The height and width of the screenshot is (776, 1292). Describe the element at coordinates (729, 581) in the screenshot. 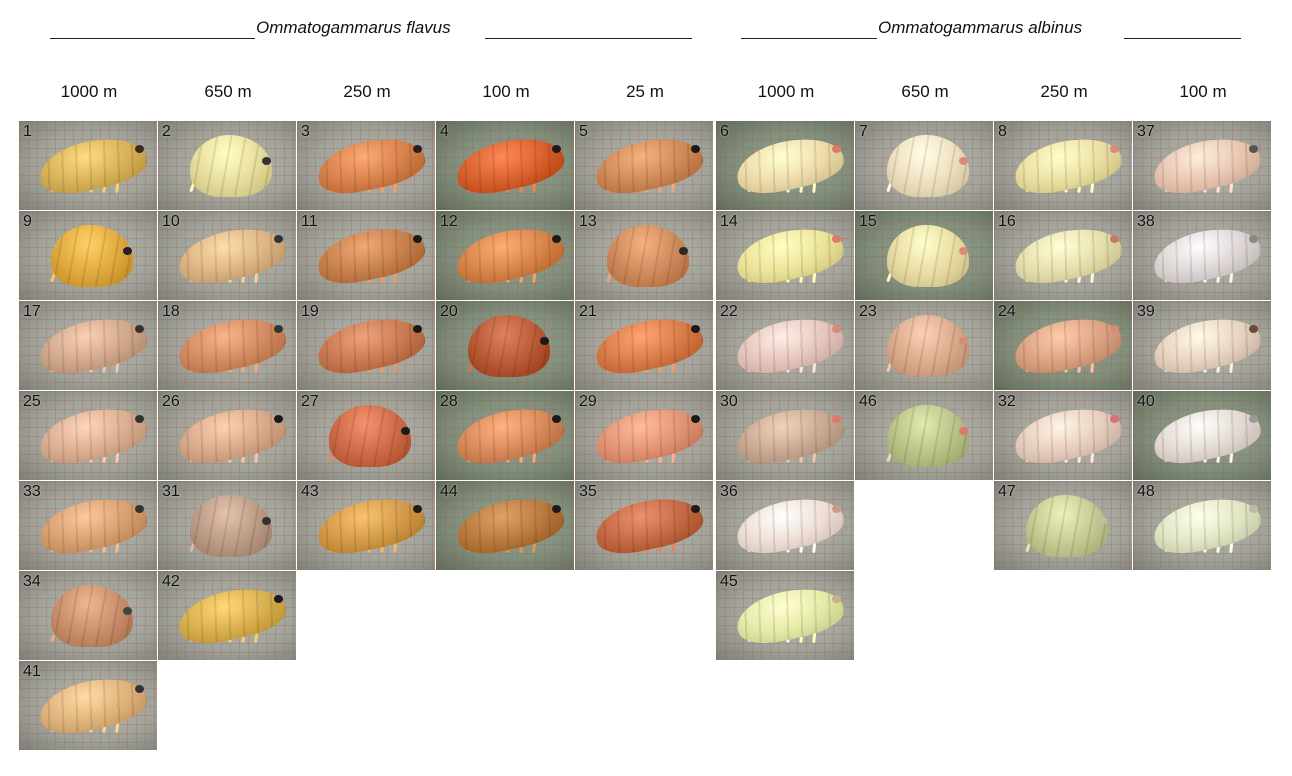

I see `specimen-number-label: 45` at that location.